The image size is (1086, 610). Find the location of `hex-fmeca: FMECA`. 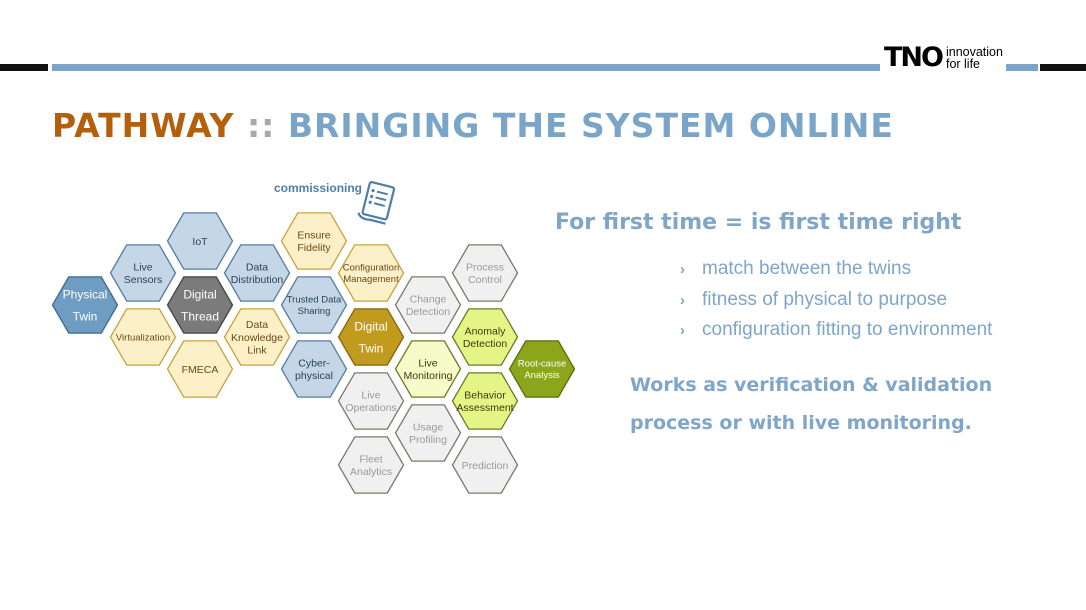

hex-fmeca: FMECA is located at coordinates (200, 369).